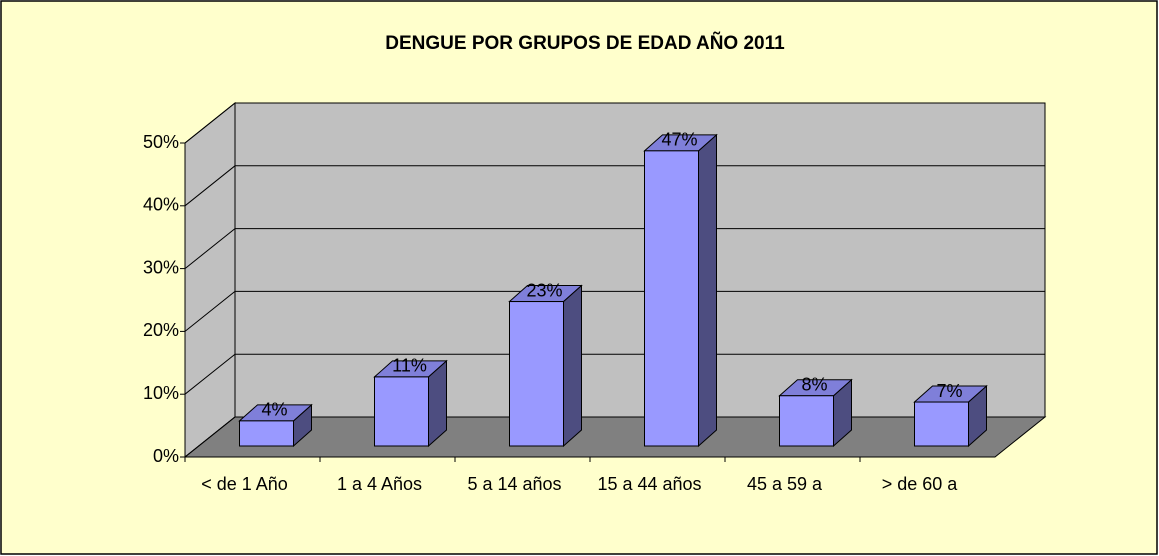 Image resolution: width=1159 pixels, height=556 pixels. Describe the element at coordinates (949, 391) in the screenshot. I see `data-label: 7%` at that location.